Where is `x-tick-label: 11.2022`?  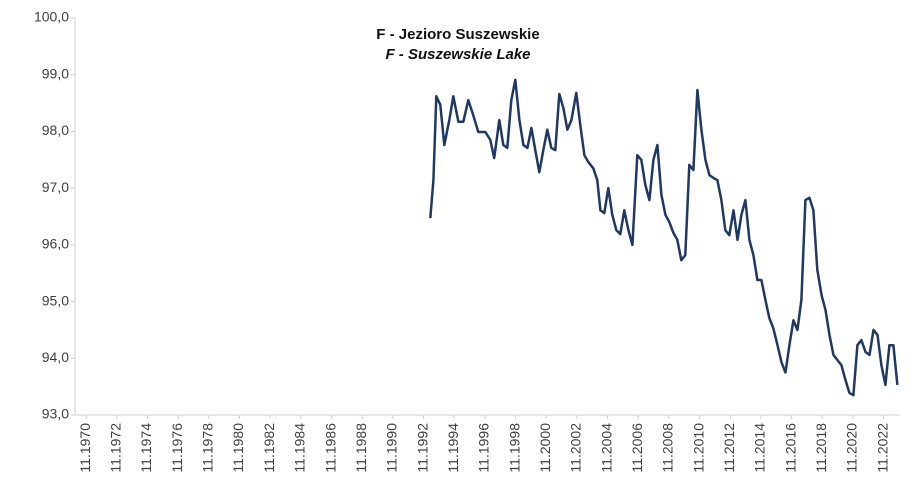
x-tick-label: 11.2022 is located at coordinates (882, 448).